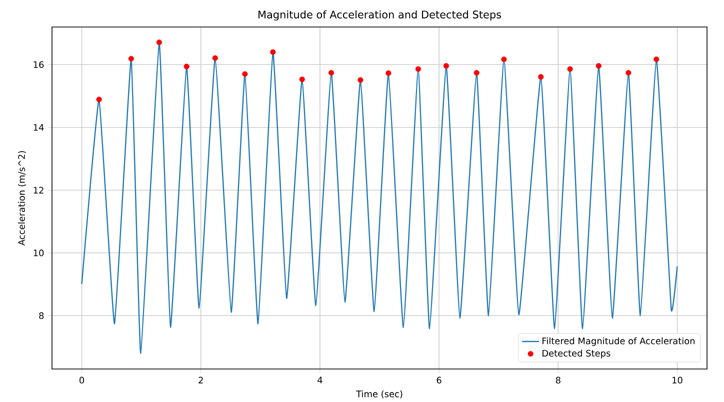 The image size is (724, 402). What do you see at coordinates (82, 380) in the screenshot?
I see `x-tick-label: 0` at bounding box center [82, 380].